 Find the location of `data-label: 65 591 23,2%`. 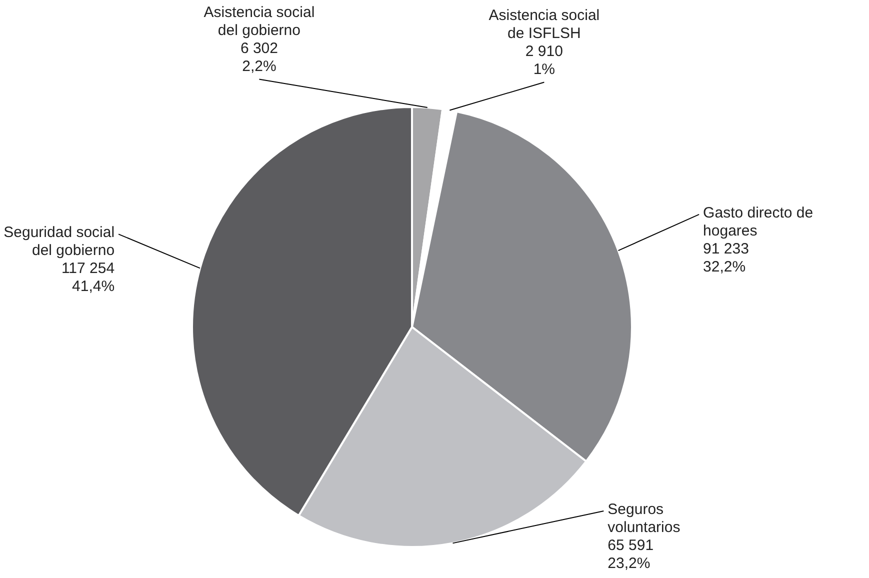

data-label: 65 591 23,2% is located at coordinates (631, 554).